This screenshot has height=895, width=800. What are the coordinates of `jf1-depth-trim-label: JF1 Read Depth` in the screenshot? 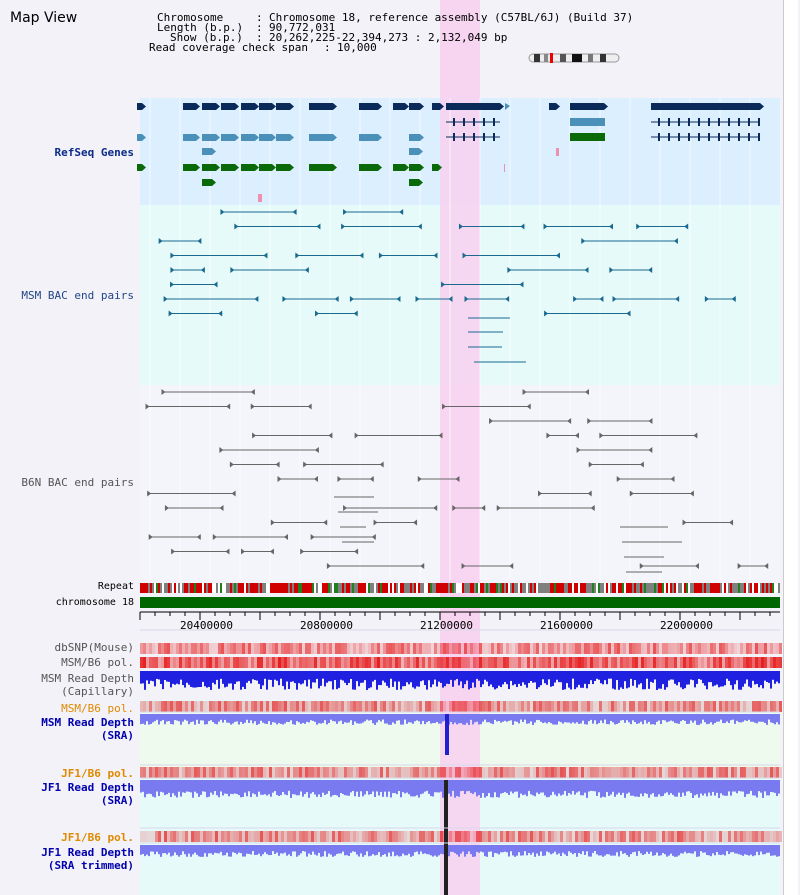 It's located at (87, 852).